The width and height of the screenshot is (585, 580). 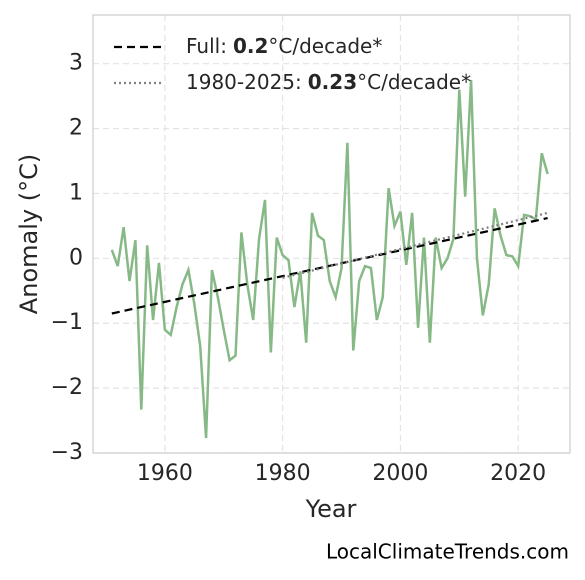 What do you see at coordinates (67, 322) in the screenshot?
I see `y-tick-label: −1` at bounding box center [67, 322].